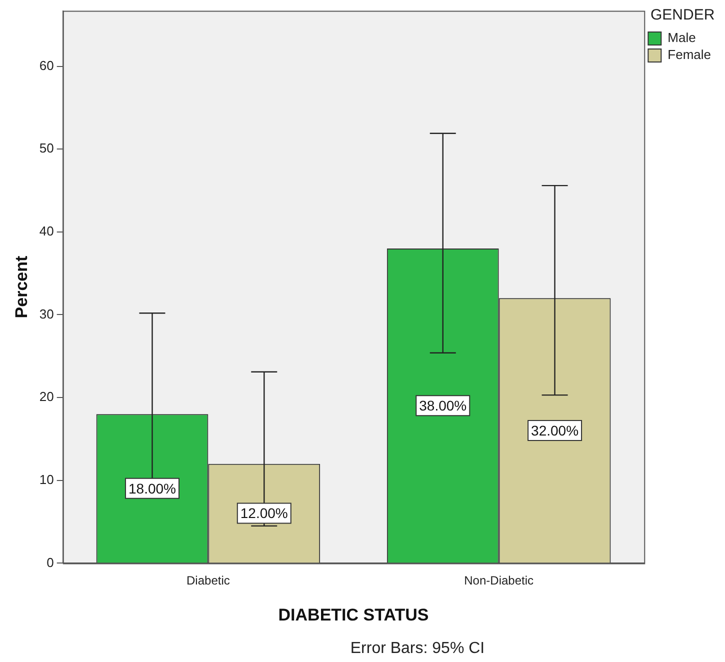  What do you see at coordinates (46, 231) in the screenshot?
I see `y-tick-label: 40` at bounding box center [46, 231].